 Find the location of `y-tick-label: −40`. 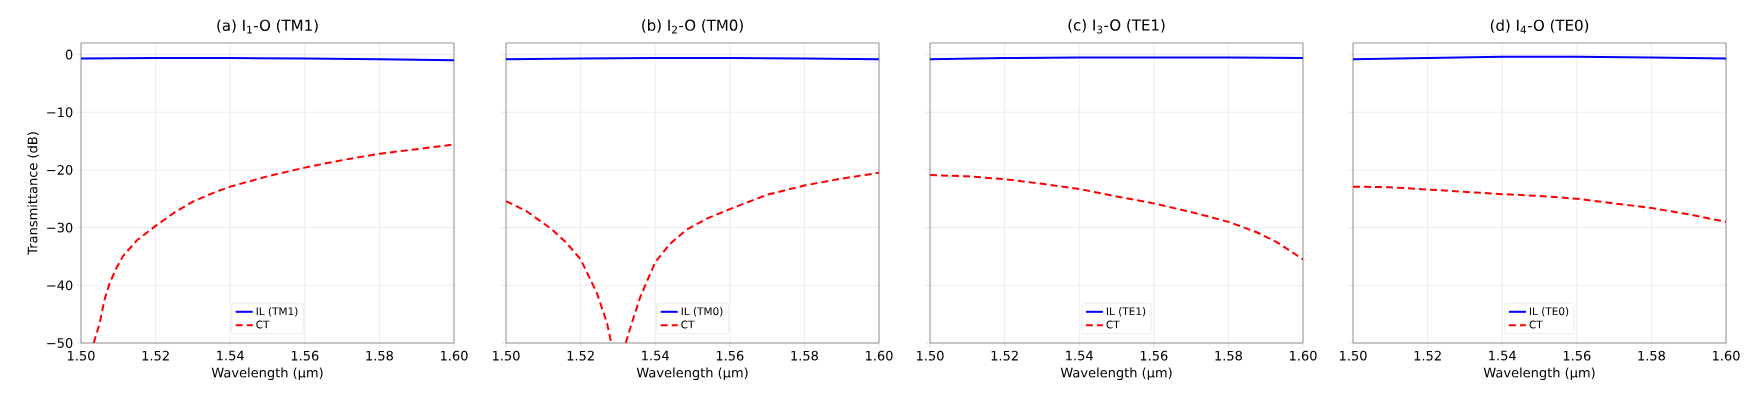

y-tick-label: −40 is located at coordinates (60, 285).